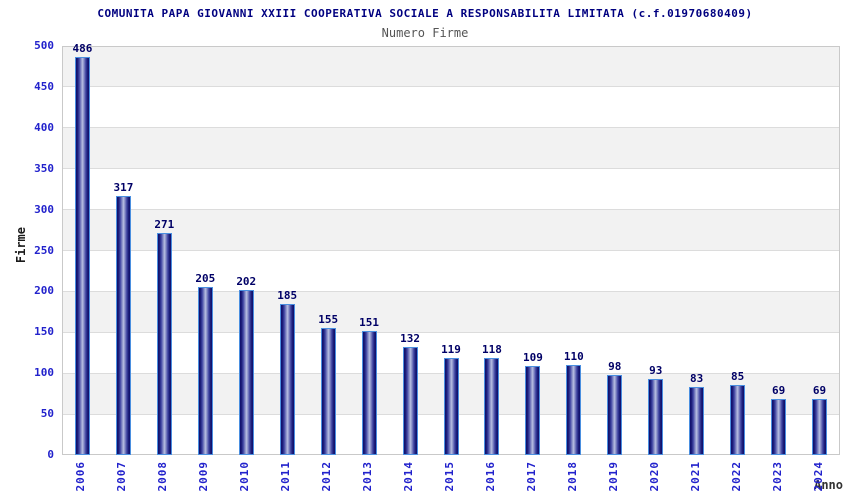 This screenshot has width=850, height=500. Describe the element at coordinates (532, 357) in the screenshot. I see `bar-value-label: 109` at that location.